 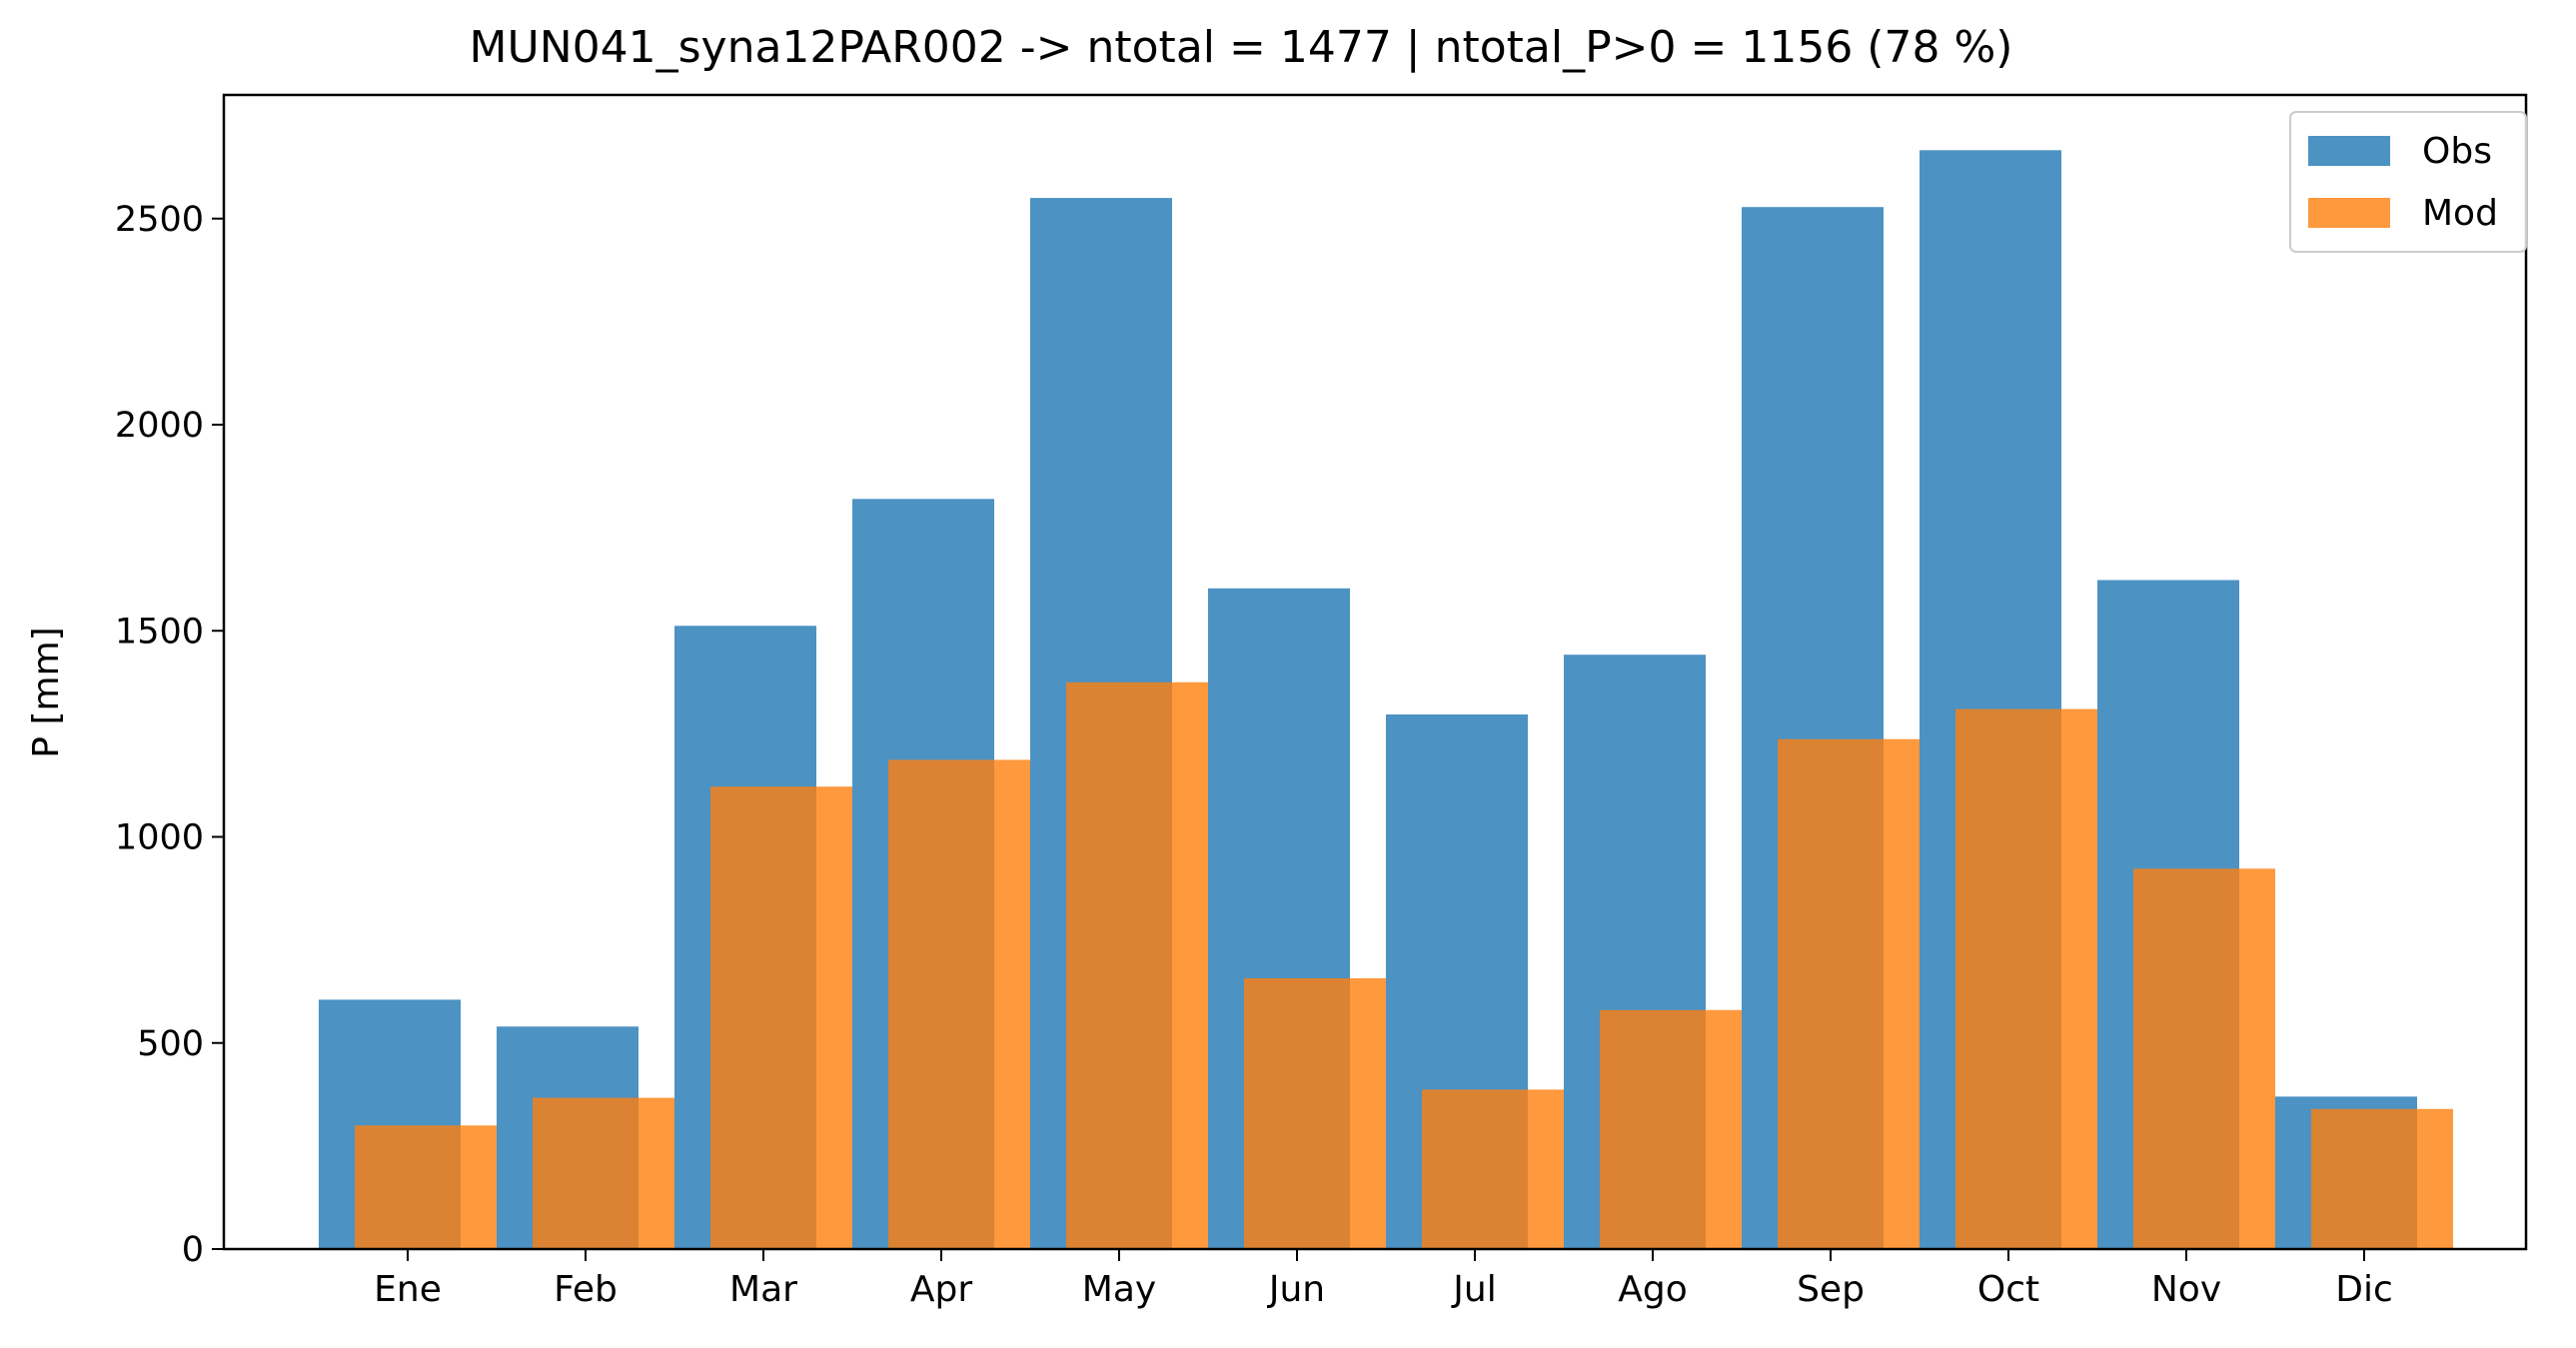 What do you see at coordinates (2026, 979) in the screenshot?
I see `bar-mod-oct` at bounding box center [2026, 979].